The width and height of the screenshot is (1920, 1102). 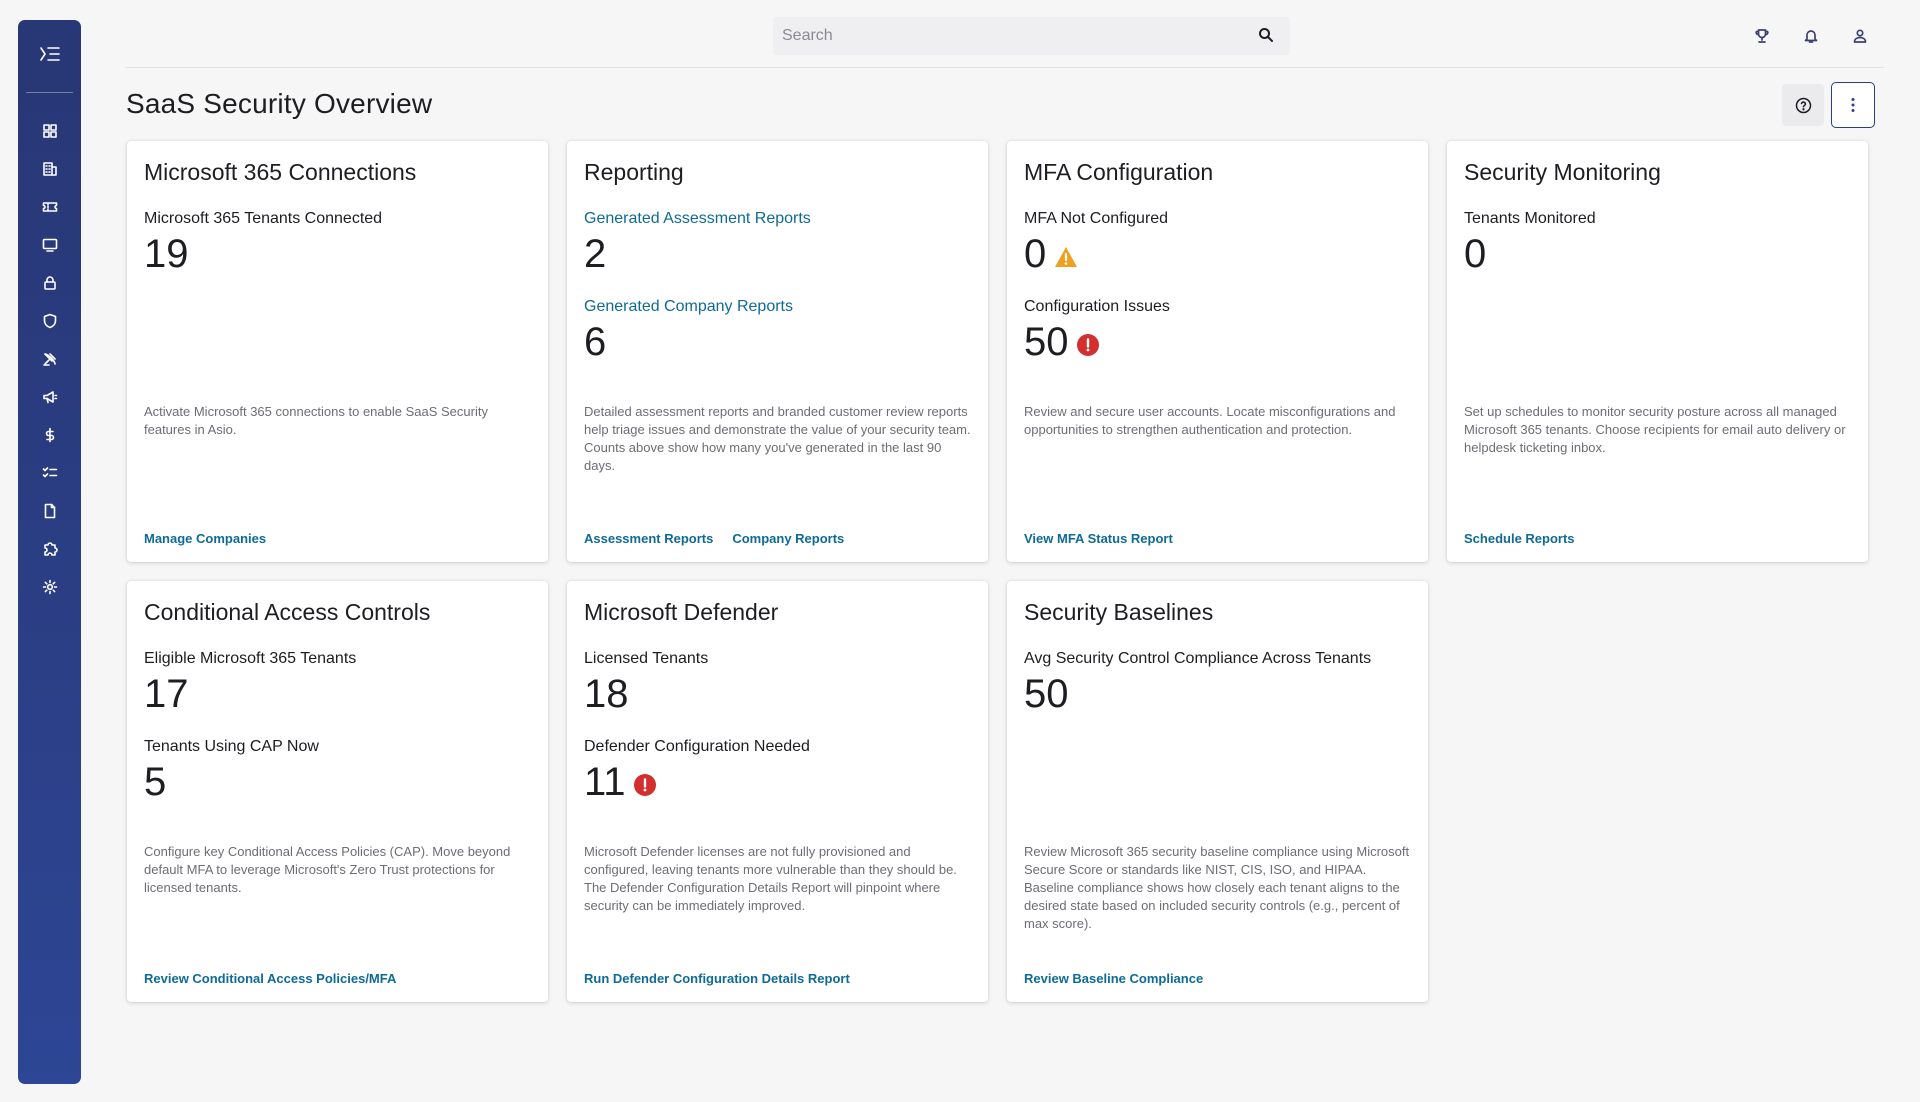 I want to click on more-options-button, so click(x=1853, y=105).